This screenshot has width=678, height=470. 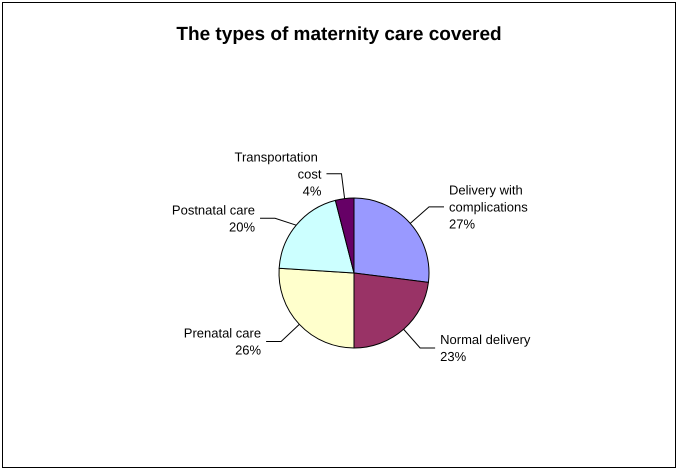 What do you see at coordinates (312, 190) in the screenshot?
I see `data-label: 4%` at bounding box center [312, 190].